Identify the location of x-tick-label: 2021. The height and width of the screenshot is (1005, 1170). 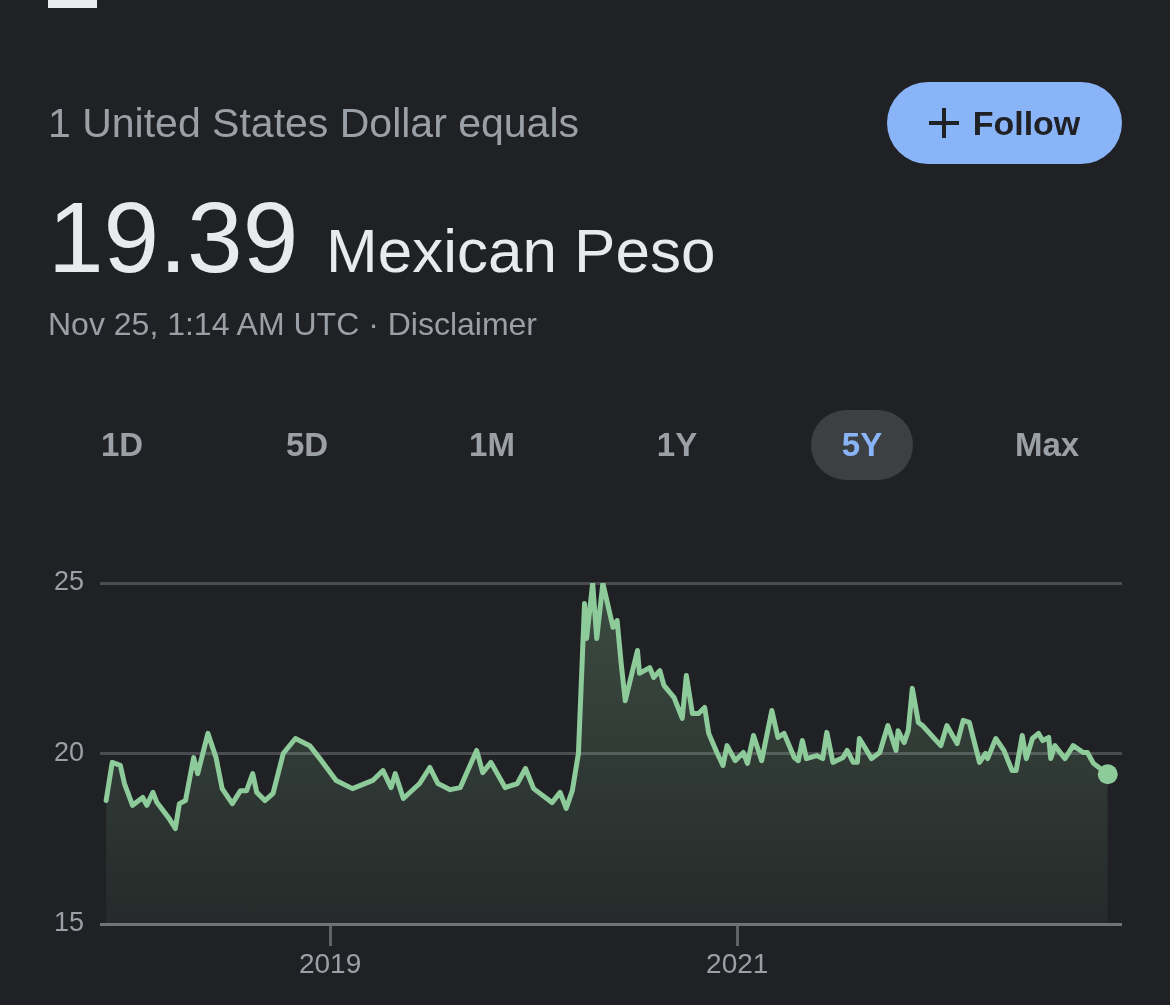
(737, 963).